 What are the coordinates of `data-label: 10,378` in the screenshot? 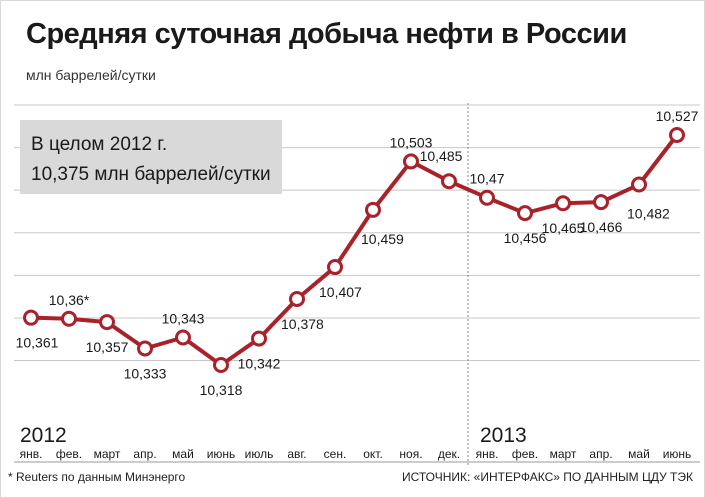 It's located at (302, 324).